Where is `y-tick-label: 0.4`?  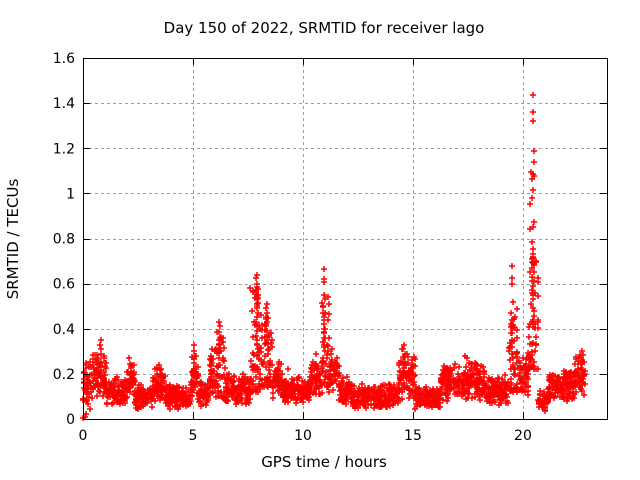 y-tick-label: 0.4 is located at coordinates (64, 330).